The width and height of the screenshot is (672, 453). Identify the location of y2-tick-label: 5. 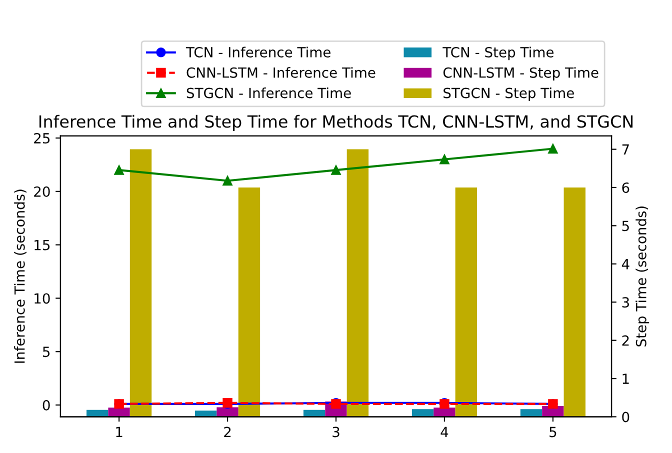
(625, 226).